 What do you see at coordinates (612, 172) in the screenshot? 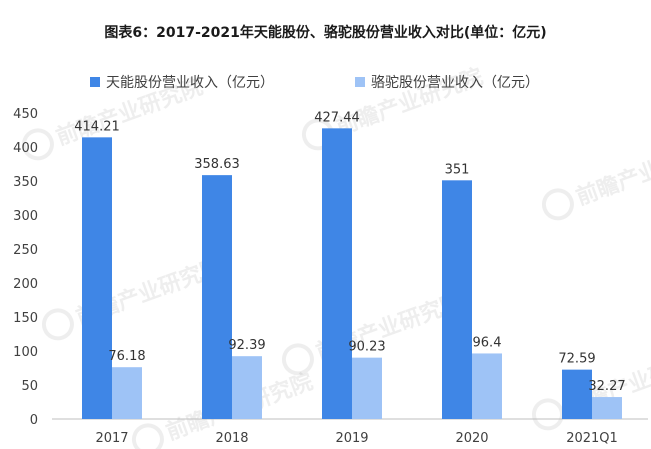
I see `watermark-text: 前瞻产业研究院` at bounding box center [612, 172].